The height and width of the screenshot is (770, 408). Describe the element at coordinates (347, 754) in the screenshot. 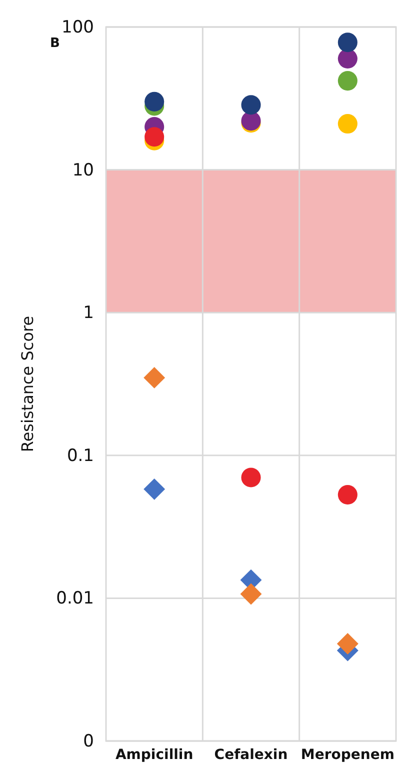

I see `x-tick-label: Meropenem` at that location.